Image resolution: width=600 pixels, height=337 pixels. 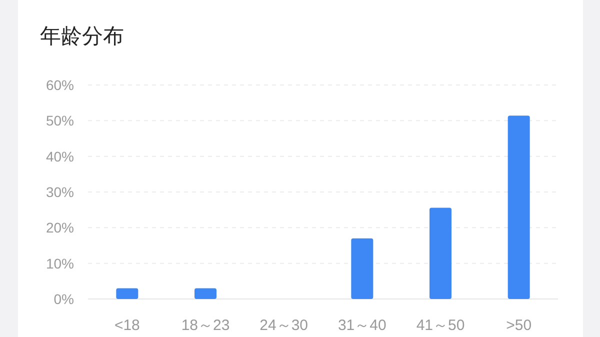 What do you see at coordinates (205, 325) in the screenshot?
I see `x-tick-label: 18～23` at bounding box center [205, 325].